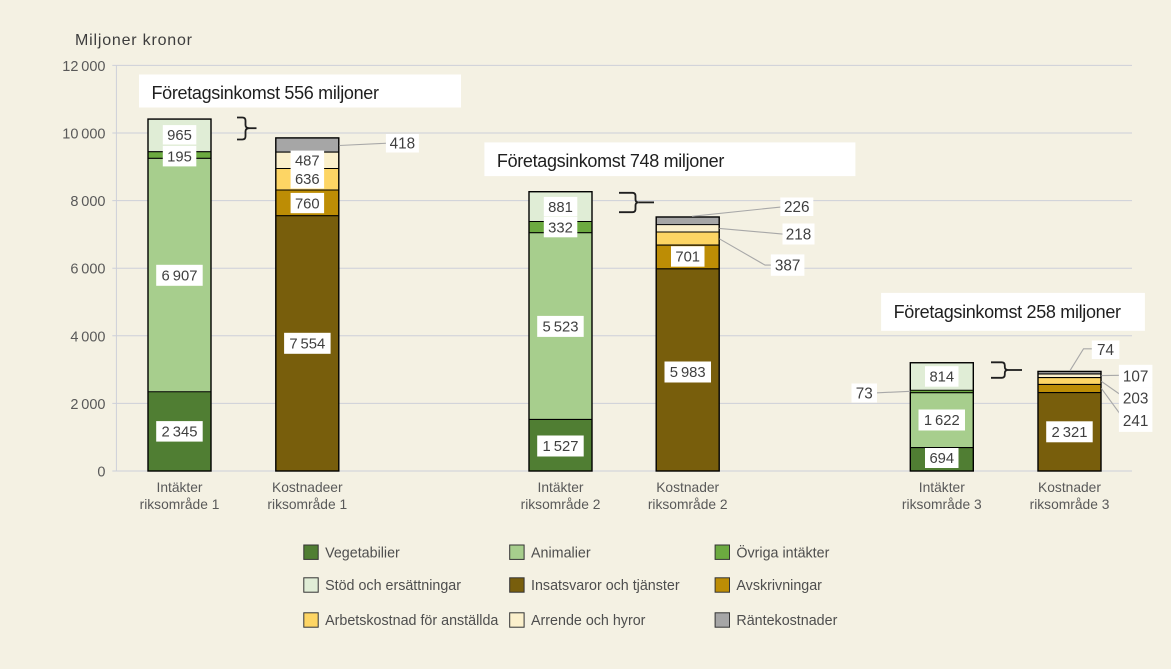  Describe the element at coordinates (265, 93) in the screenshot. I see `svg-text: Företagsinkomst 556 miljoner` at that location.